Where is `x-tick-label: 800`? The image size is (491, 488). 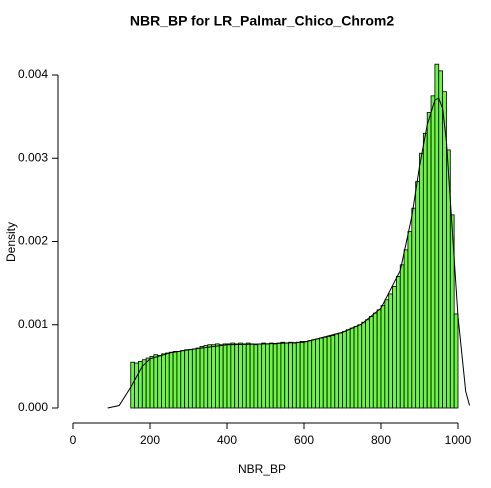
x-tick-label: 800 is located at coordinates (381, 440).